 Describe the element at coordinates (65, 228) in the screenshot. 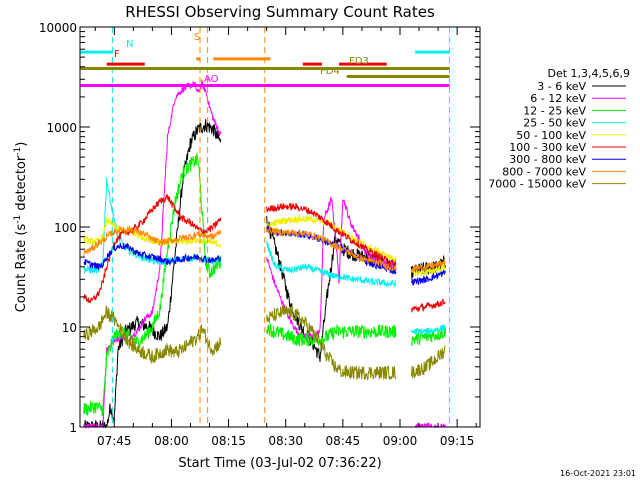

I see `y-tick-label-3: 100` at that location.